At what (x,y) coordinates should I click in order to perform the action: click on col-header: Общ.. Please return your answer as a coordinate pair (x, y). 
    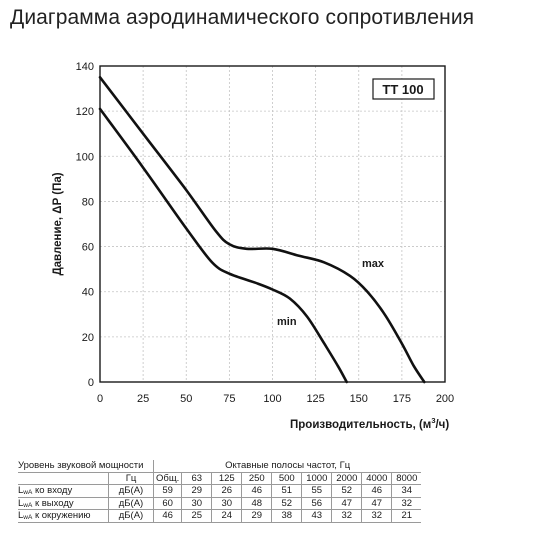
    Looking at the image, I should click on (167, 478).